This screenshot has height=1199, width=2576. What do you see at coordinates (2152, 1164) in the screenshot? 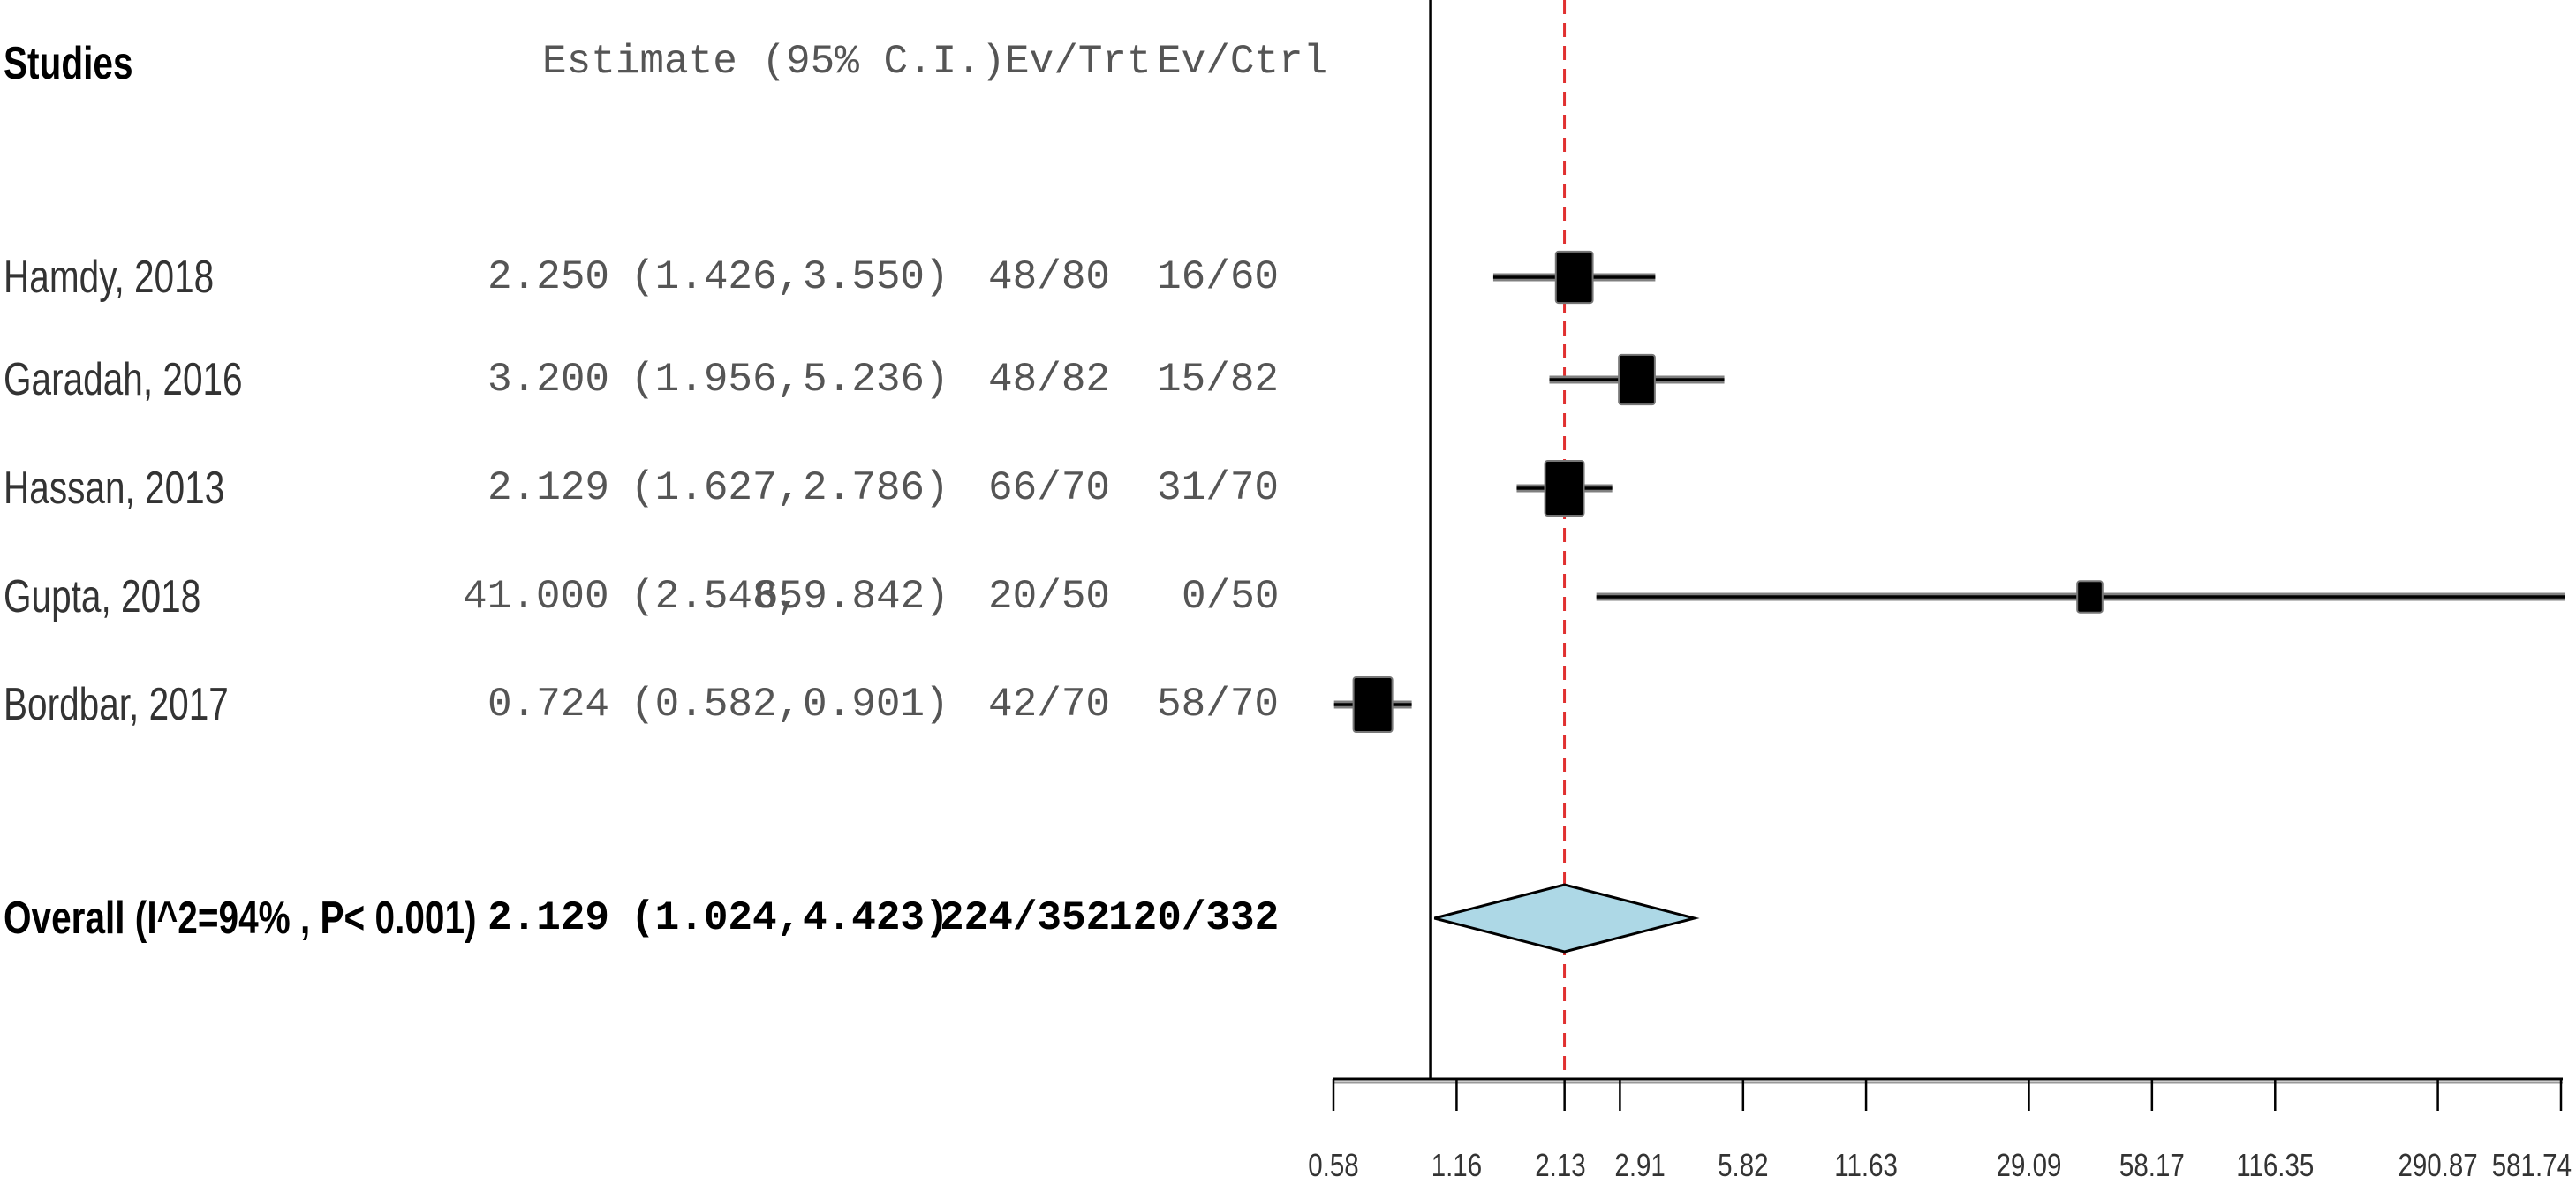
I see `x-tick-label: 58.17` at bounding box center [2152, 1164].